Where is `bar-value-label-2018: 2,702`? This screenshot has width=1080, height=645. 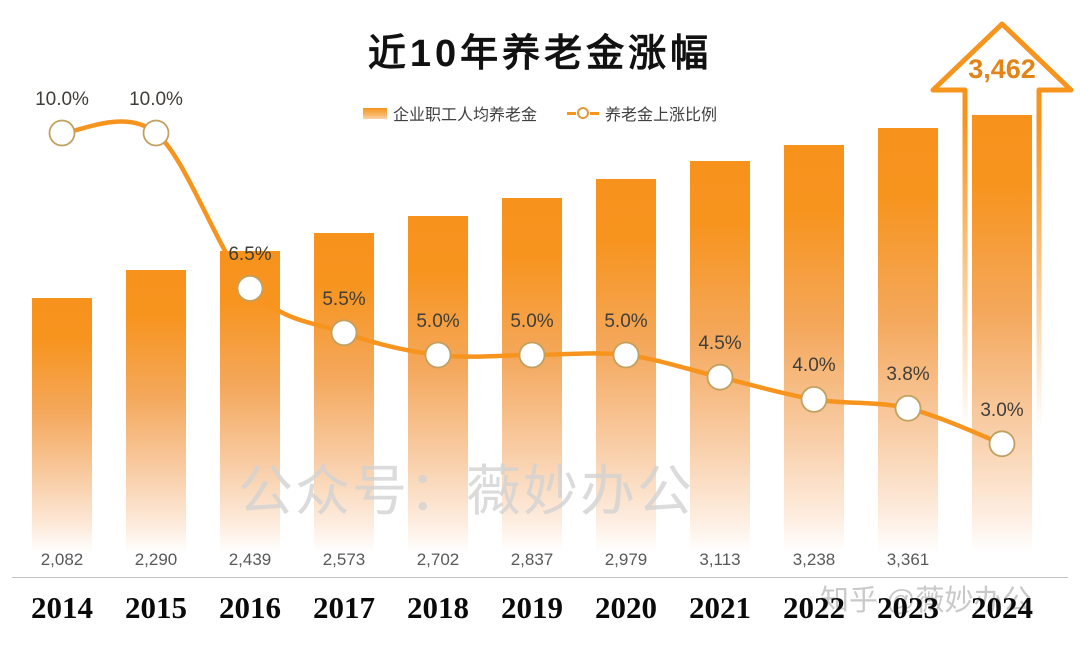 bar-value-label-2018: 2,702 is located at coordinates (438, 559).